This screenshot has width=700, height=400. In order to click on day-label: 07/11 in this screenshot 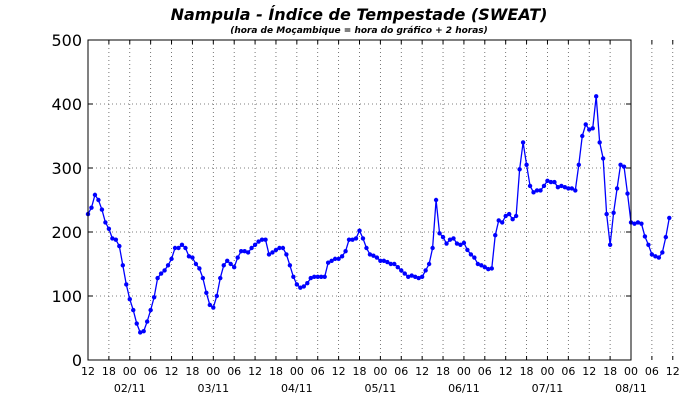, I will do `click(548, 388)`.